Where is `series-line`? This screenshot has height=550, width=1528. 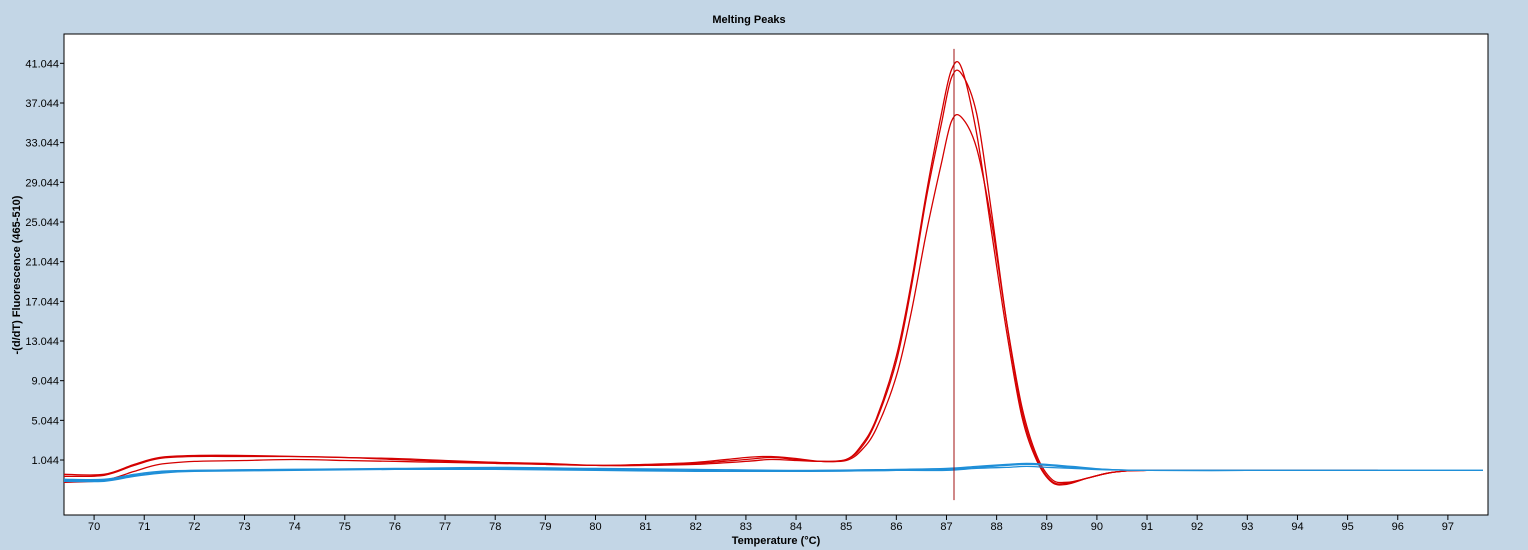
series-line is located at coordinates (773, 473).